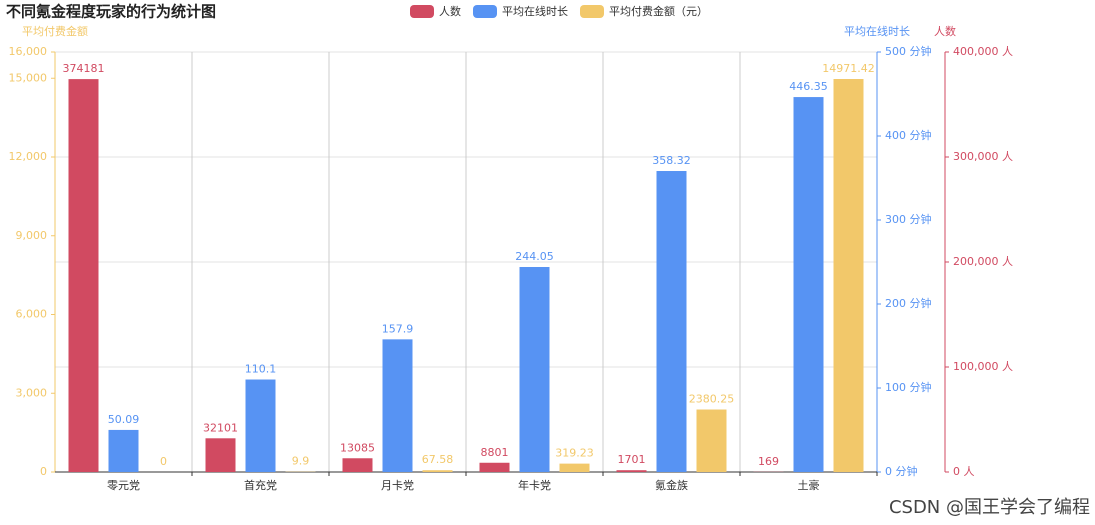 Image resolution: width=1095 pixels, height=525 pixels. Describe the element at coordinates (260, 485) in the screenshot. I see `x-tick-label: 首充党` at that location.